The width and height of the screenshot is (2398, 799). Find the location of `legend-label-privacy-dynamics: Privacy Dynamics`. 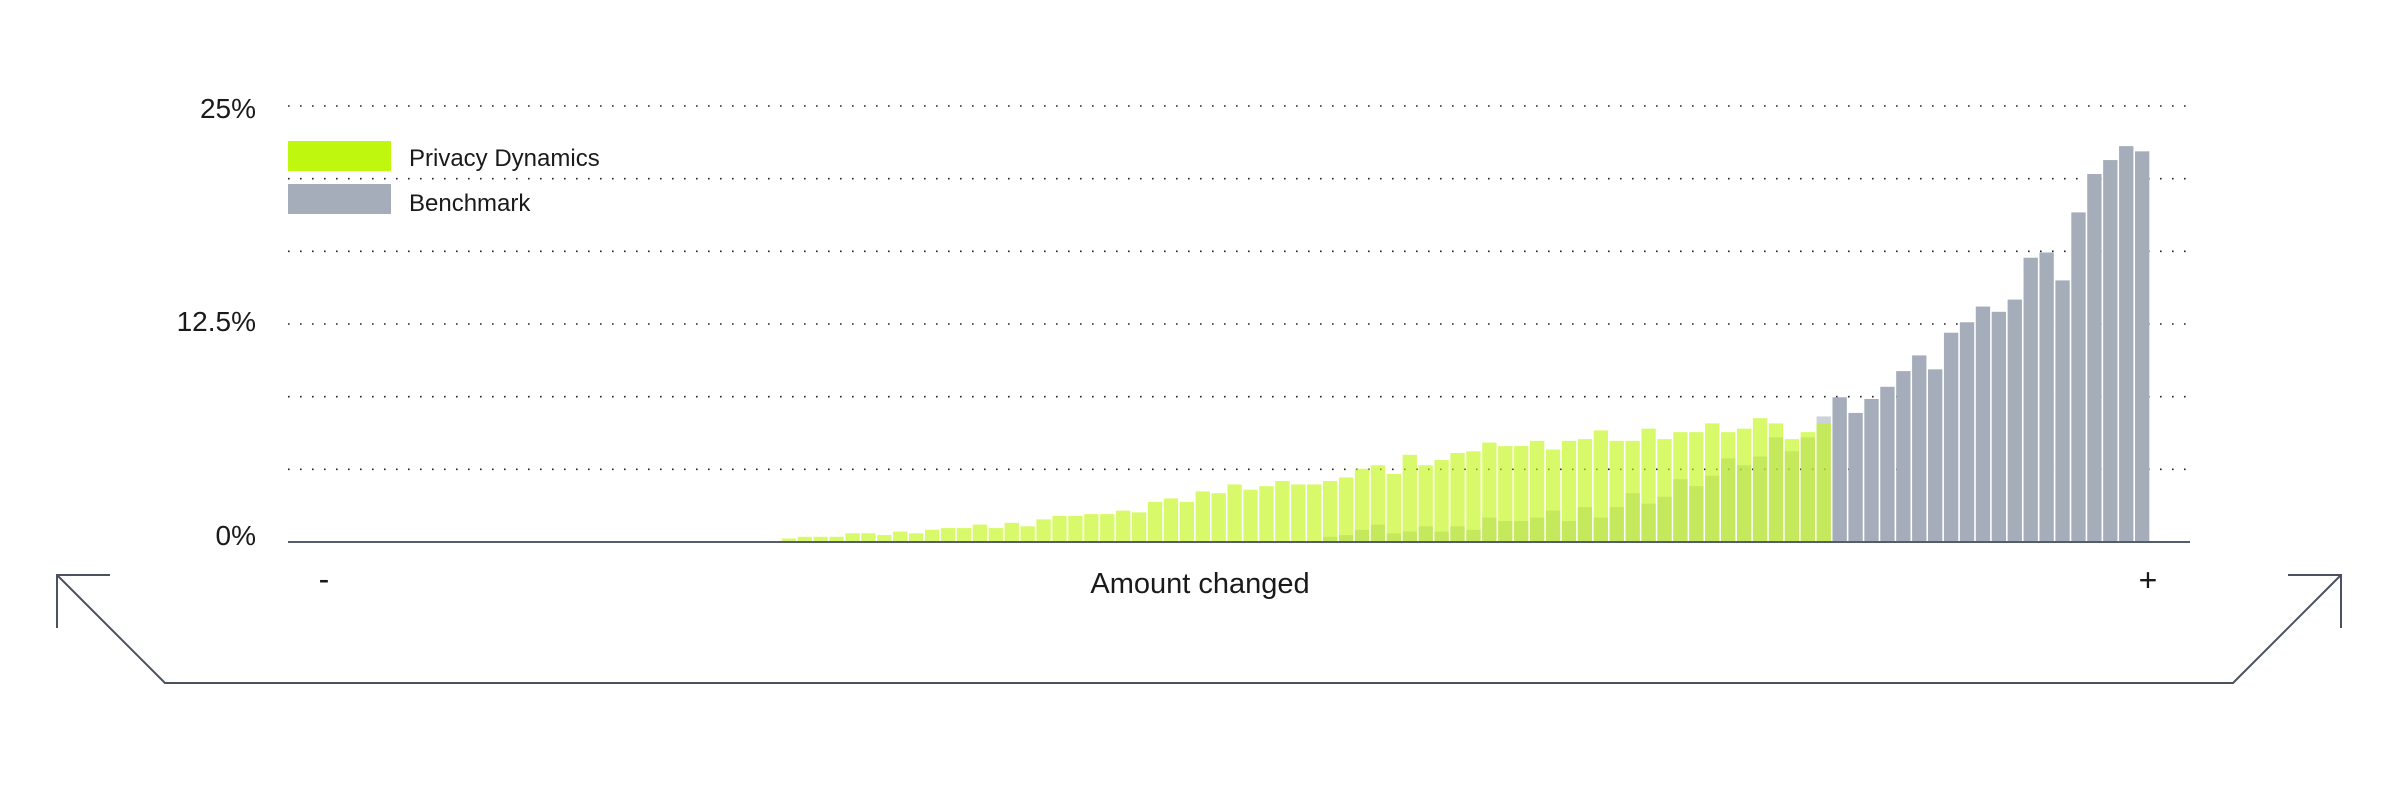

legend-label-privacy-dynamics: Privacy Dynamics is located at coordinates (504, 158).